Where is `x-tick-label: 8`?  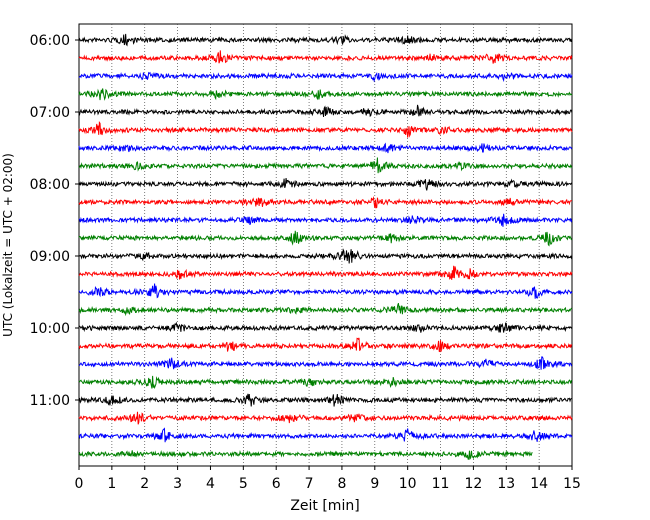 x-tick-label: 8 is located at coordinates (341, 484).